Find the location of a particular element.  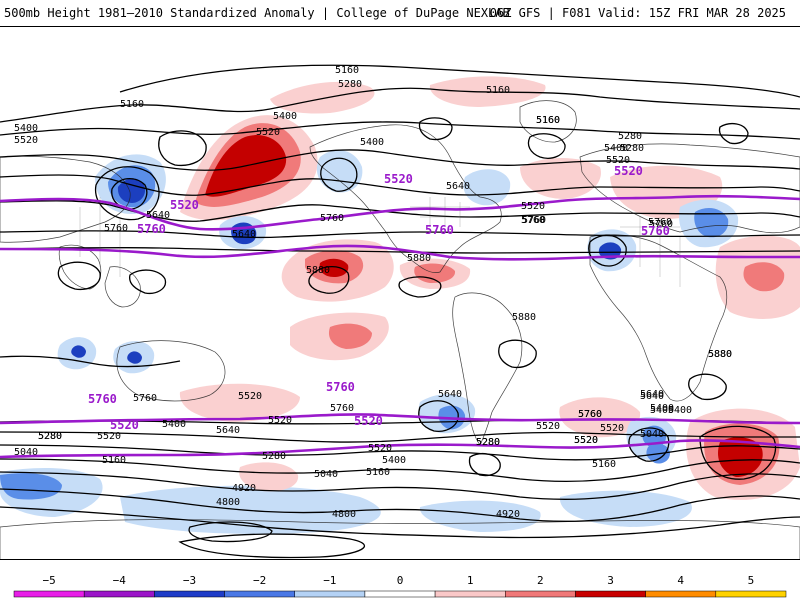

colorbar-tick-label: 0 is located at coordinates (400, 580).